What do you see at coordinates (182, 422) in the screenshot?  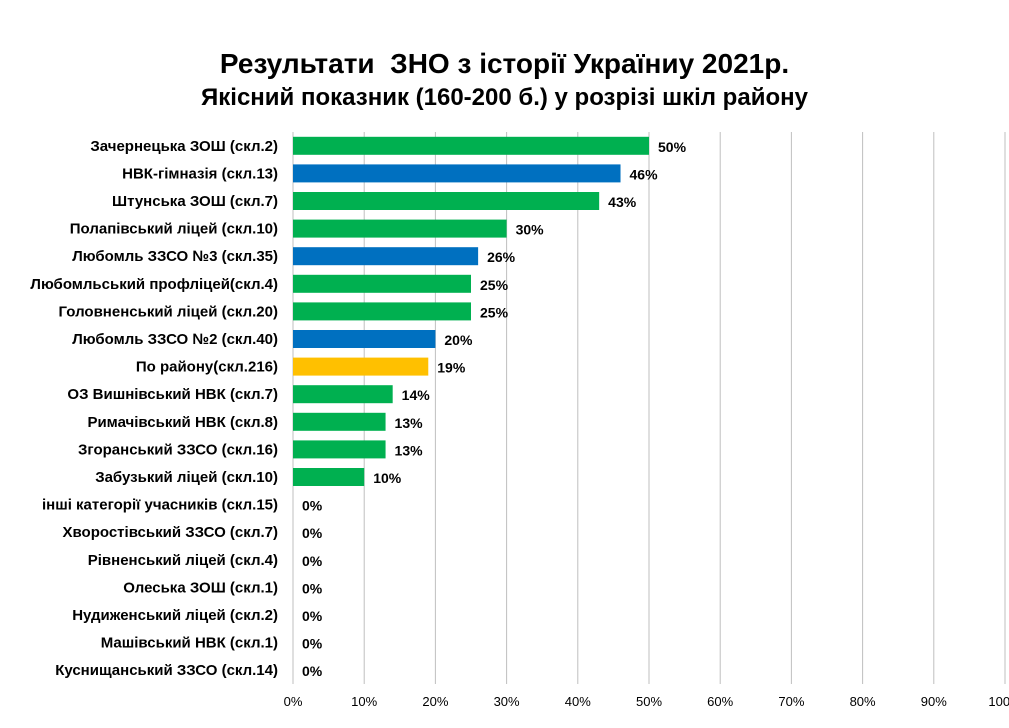 I see `category-label: Римачівський НВК (скл.8)` at bounding box center [182, 422].